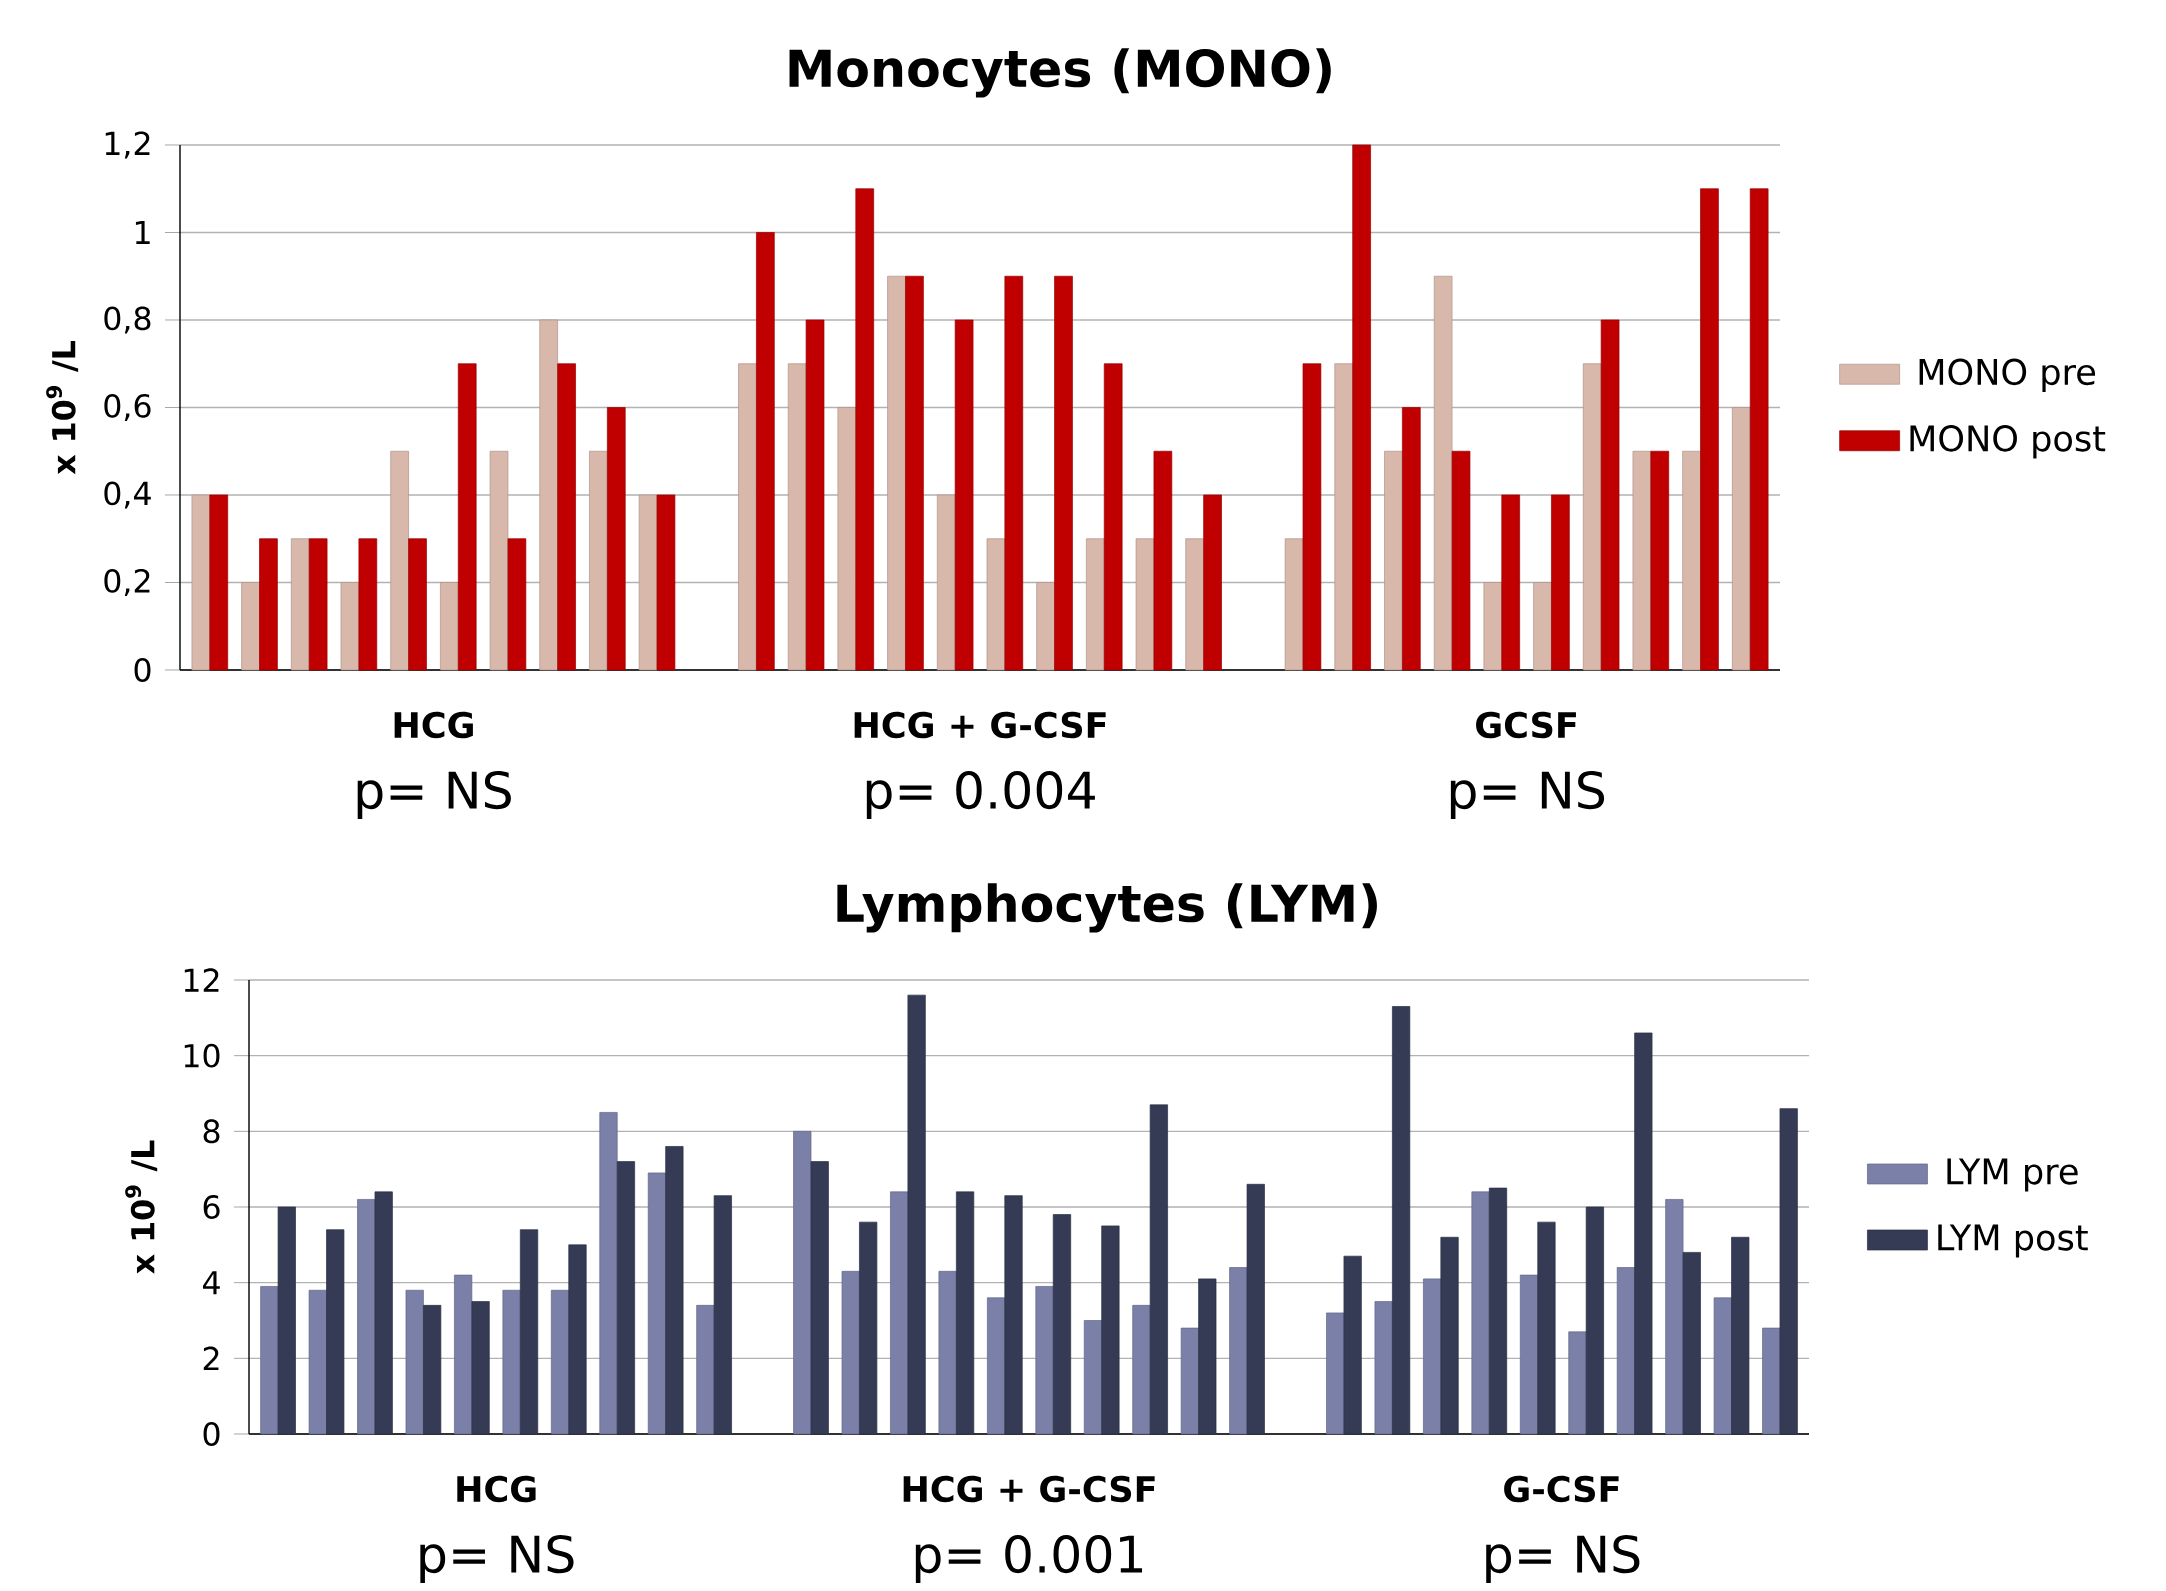 This screenshot has width=2166, height=1591. I want to click on text: G-CSF, so click(1561, 1489).